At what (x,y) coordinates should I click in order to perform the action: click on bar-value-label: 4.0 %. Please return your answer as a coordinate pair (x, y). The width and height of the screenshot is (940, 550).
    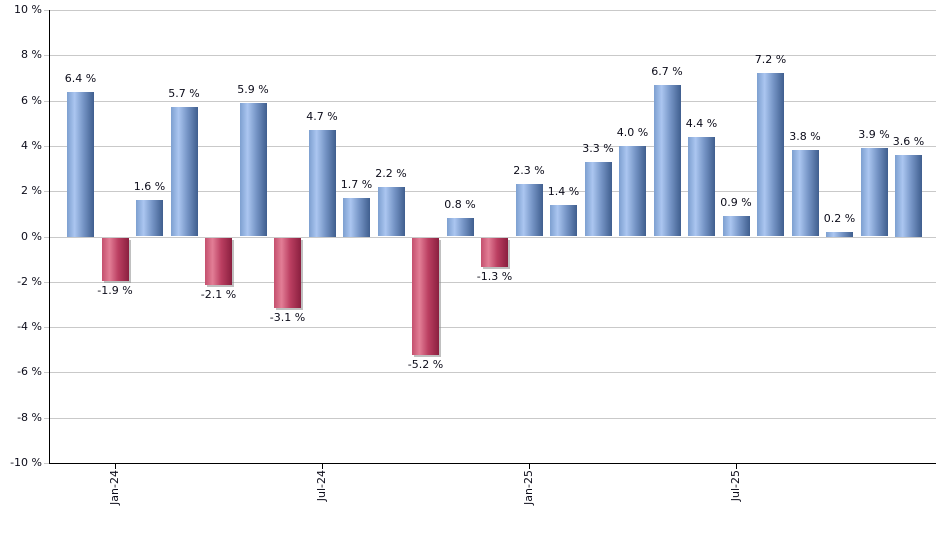
    Looking at the image, I should click on (632, 132).